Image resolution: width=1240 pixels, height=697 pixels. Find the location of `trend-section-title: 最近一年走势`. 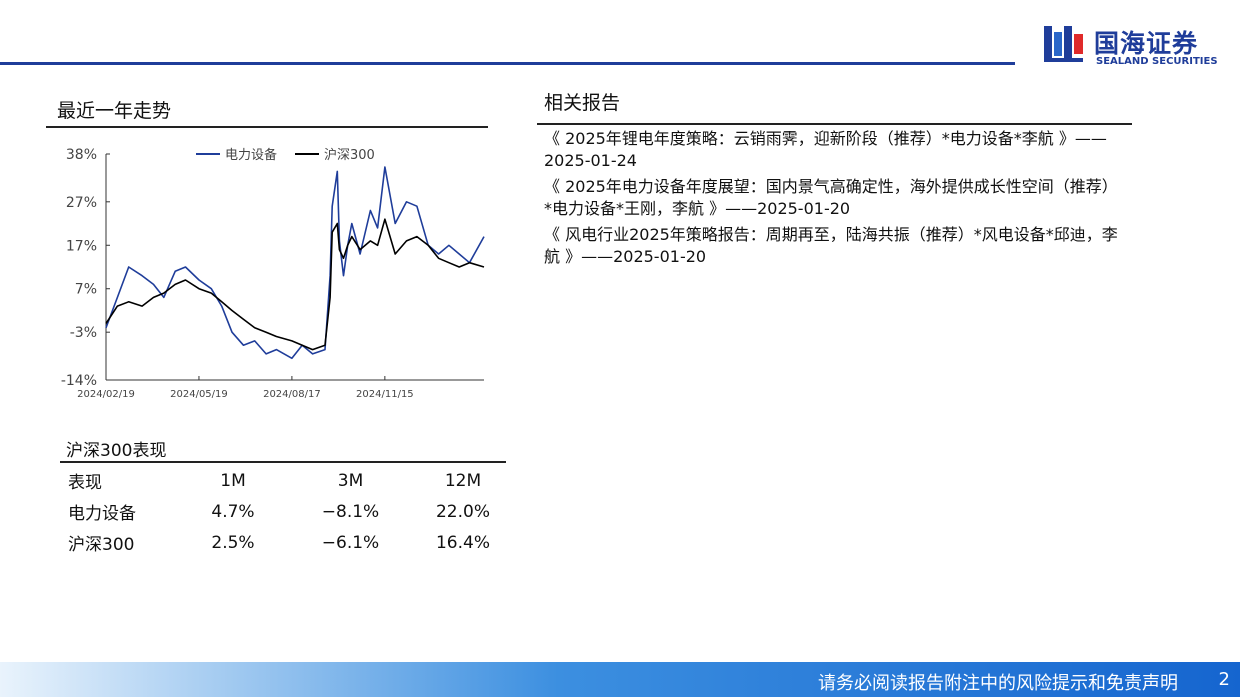

trend-section-title: 最近一年走势 is located at coordinates (114, 111).